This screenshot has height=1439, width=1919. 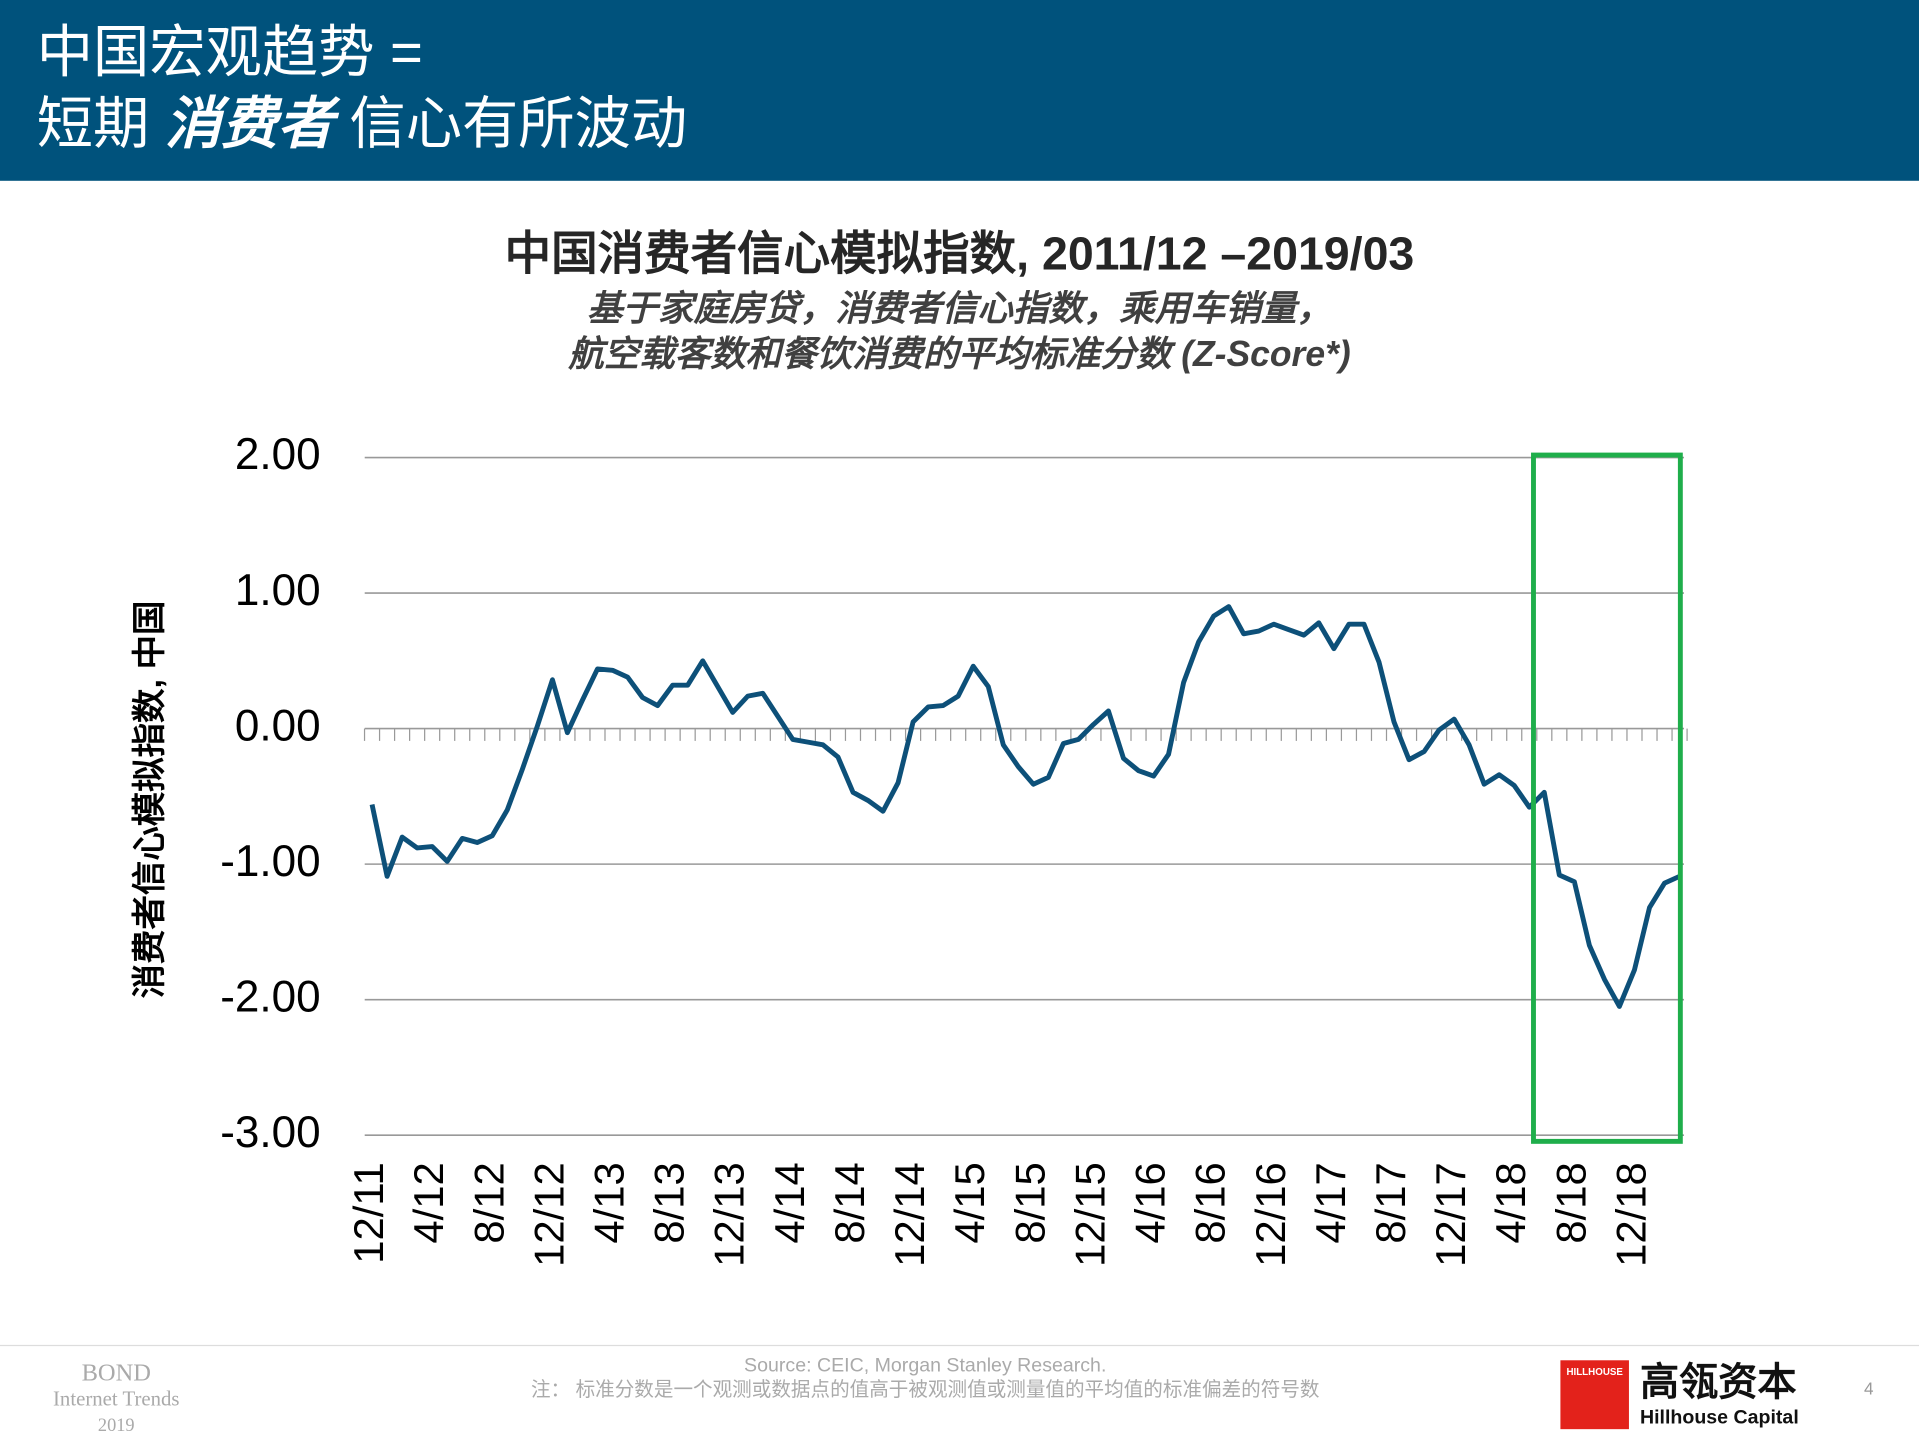 I want to click on x-tick-label: 12/15, so click(x=1090, y=1214).